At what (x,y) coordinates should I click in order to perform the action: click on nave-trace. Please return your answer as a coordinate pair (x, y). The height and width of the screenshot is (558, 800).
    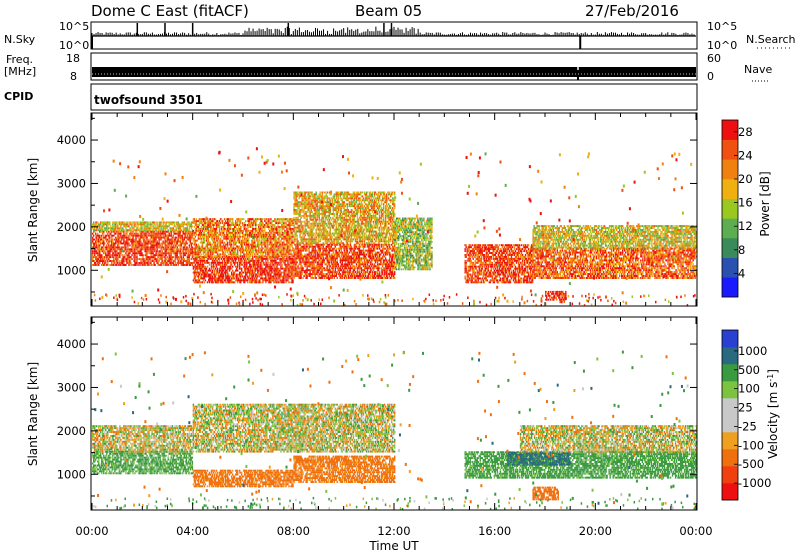
    Looking at the image, I should click on (394, 72).